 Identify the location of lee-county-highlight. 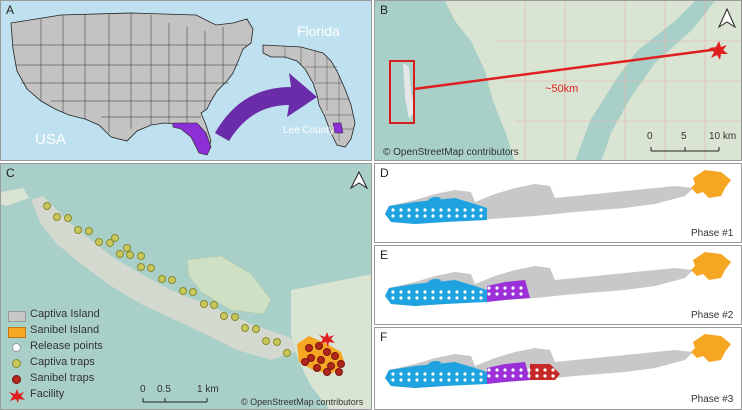
(338, 128).